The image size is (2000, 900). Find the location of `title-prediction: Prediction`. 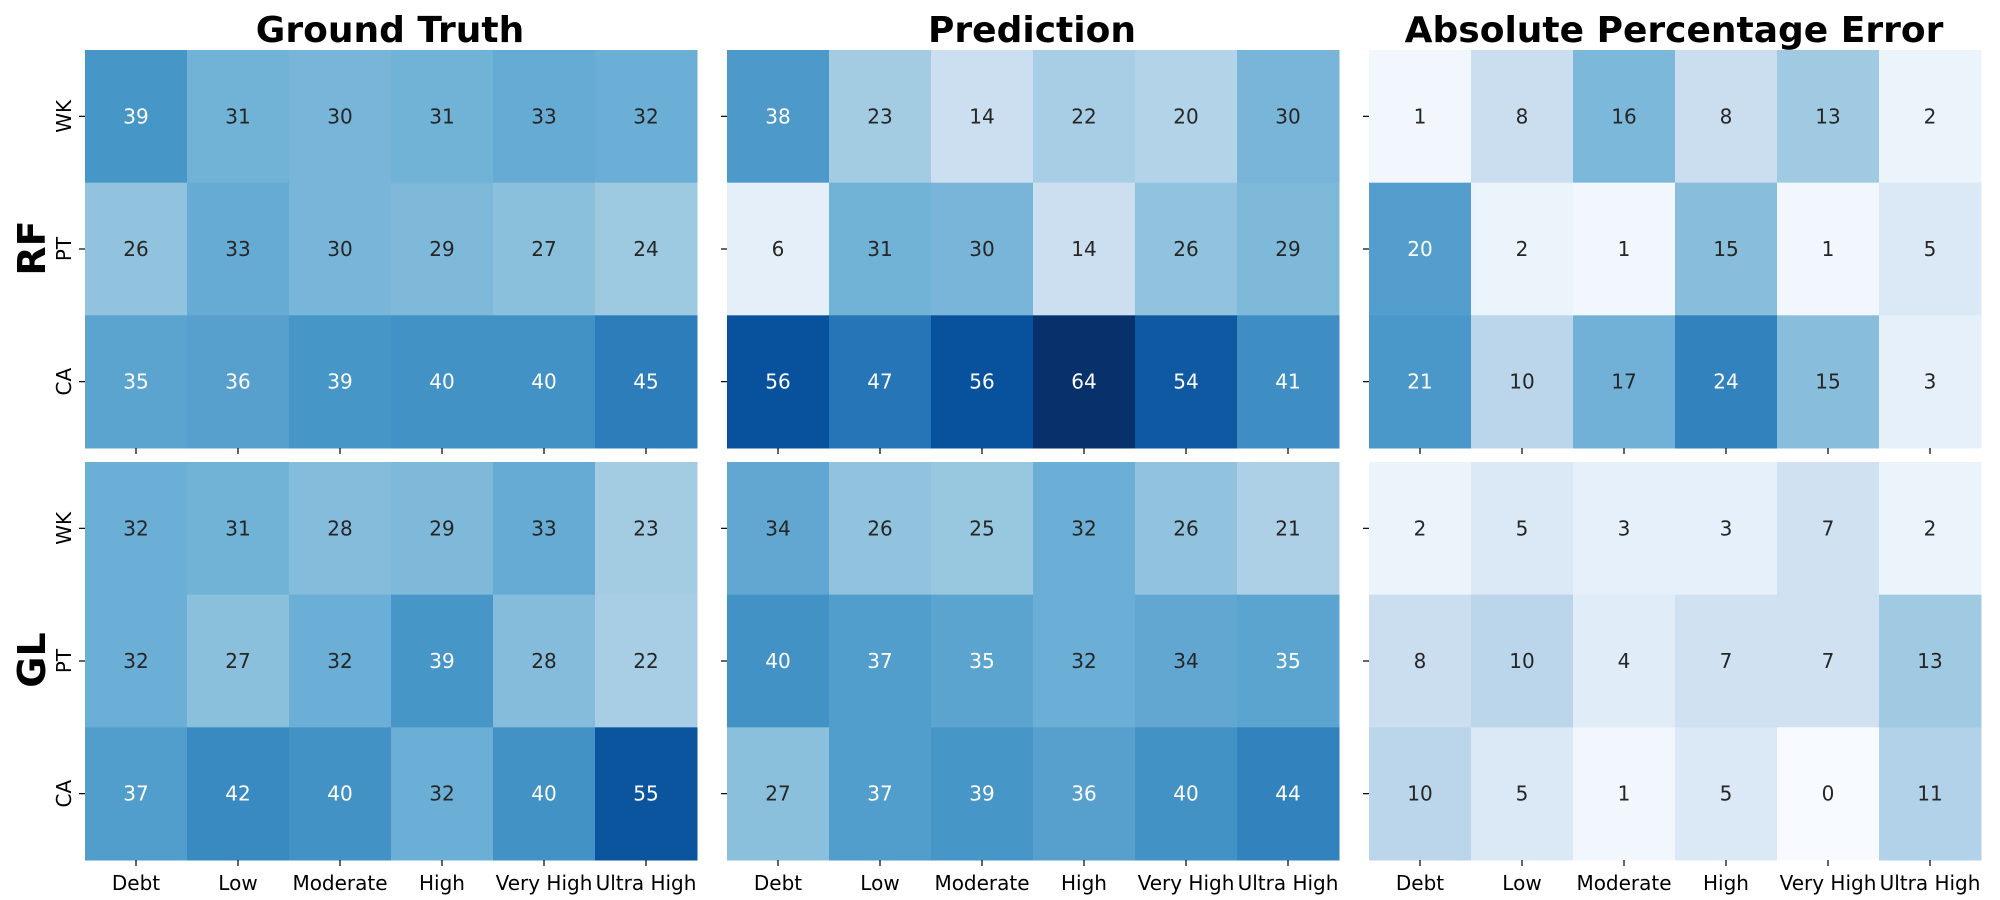

title-prediction: Prediction is located at coordinates (1032, 30).